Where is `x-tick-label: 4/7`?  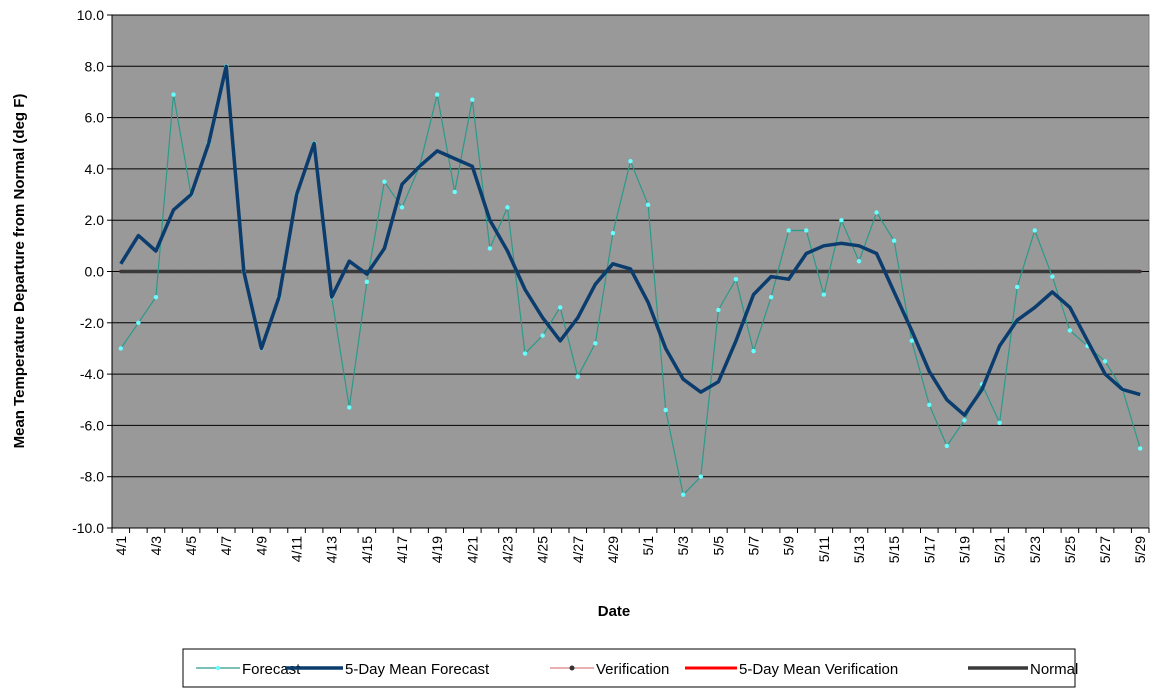 x-tick-label: 4/7 is located at coordinates (226, 546).